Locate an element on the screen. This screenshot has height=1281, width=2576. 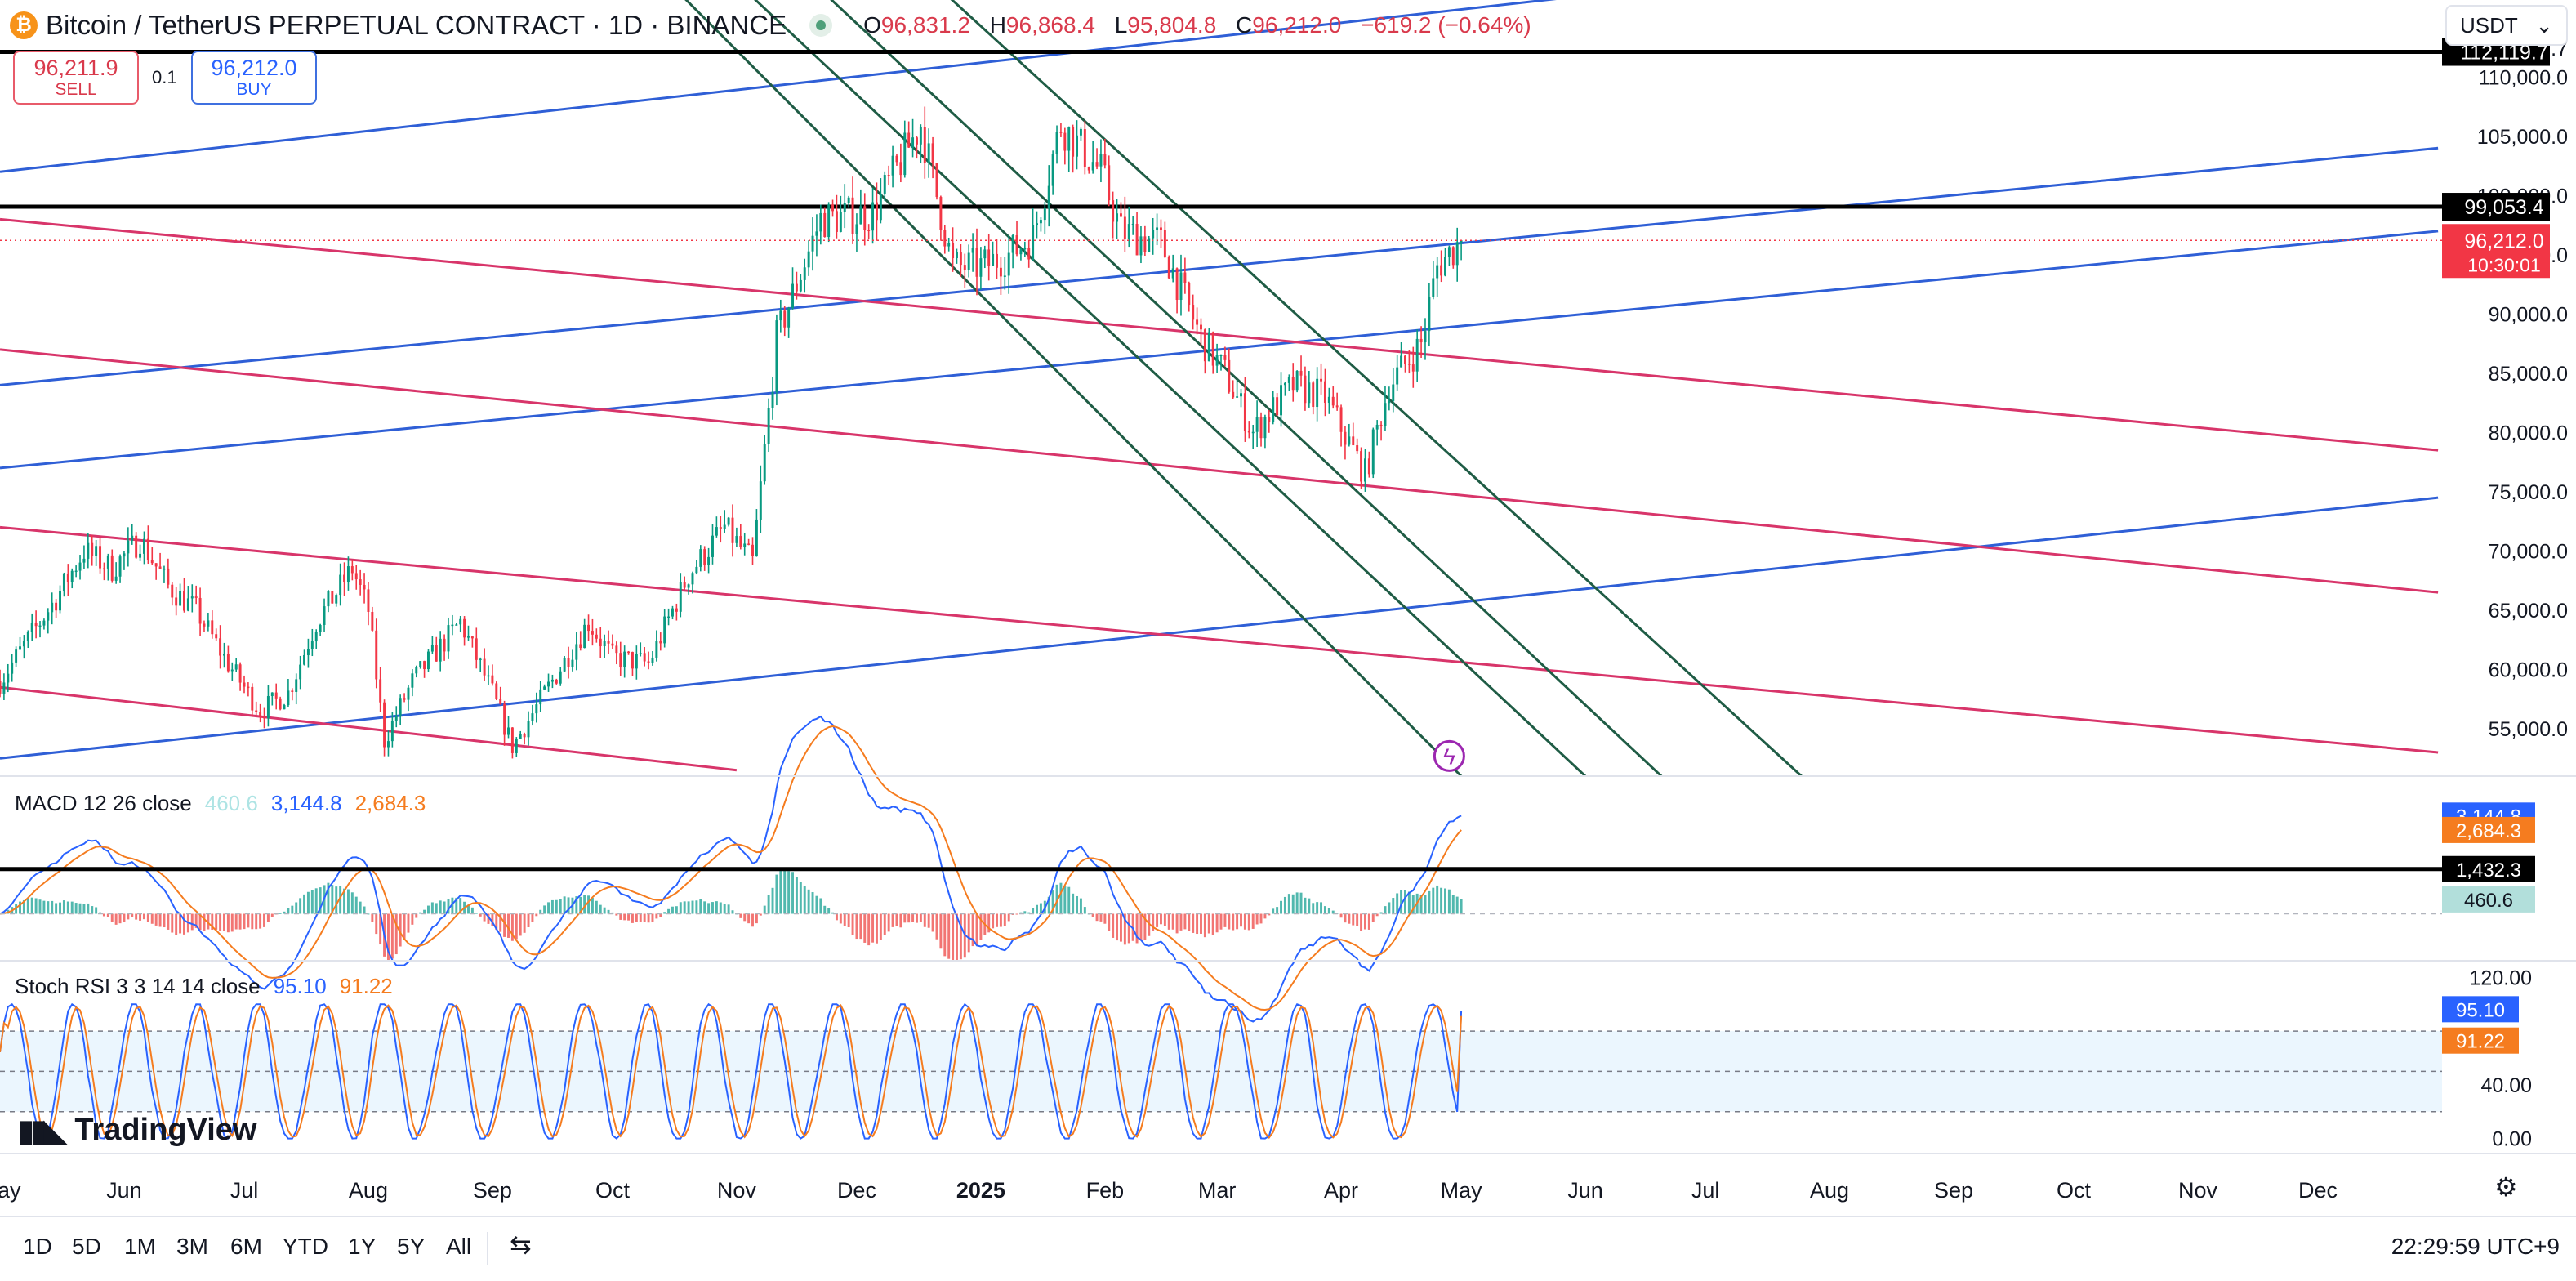
timeframe-3m: 3M is located at coordinates (192, 1246).